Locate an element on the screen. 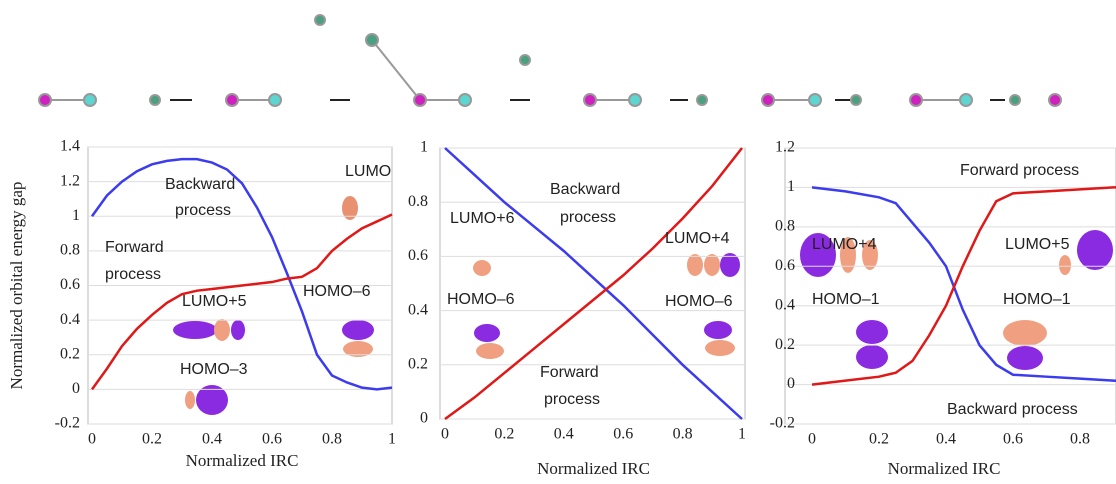 The image size is (1116, 484). y-tick-label: 1.4 is located at coordinates (70, 146).